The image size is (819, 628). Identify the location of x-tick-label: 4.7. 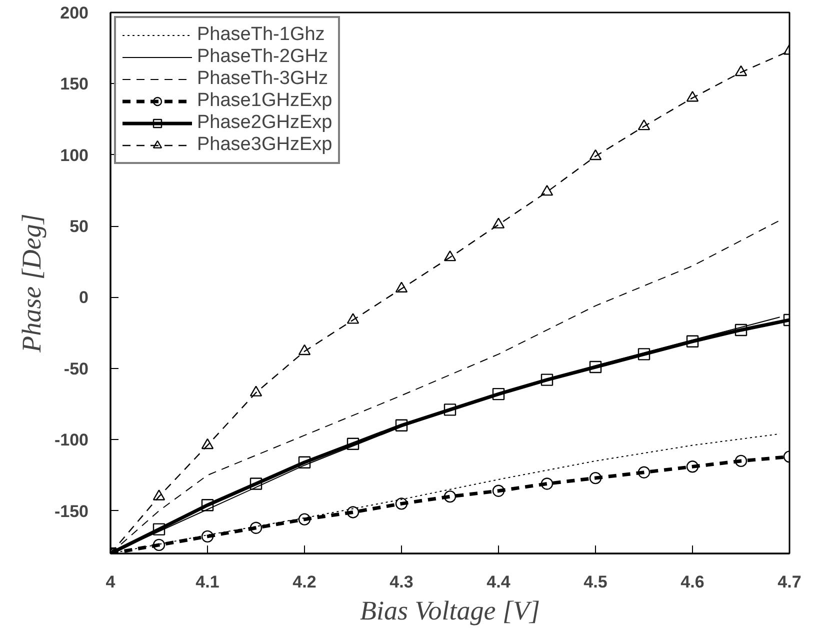
(790, 582).